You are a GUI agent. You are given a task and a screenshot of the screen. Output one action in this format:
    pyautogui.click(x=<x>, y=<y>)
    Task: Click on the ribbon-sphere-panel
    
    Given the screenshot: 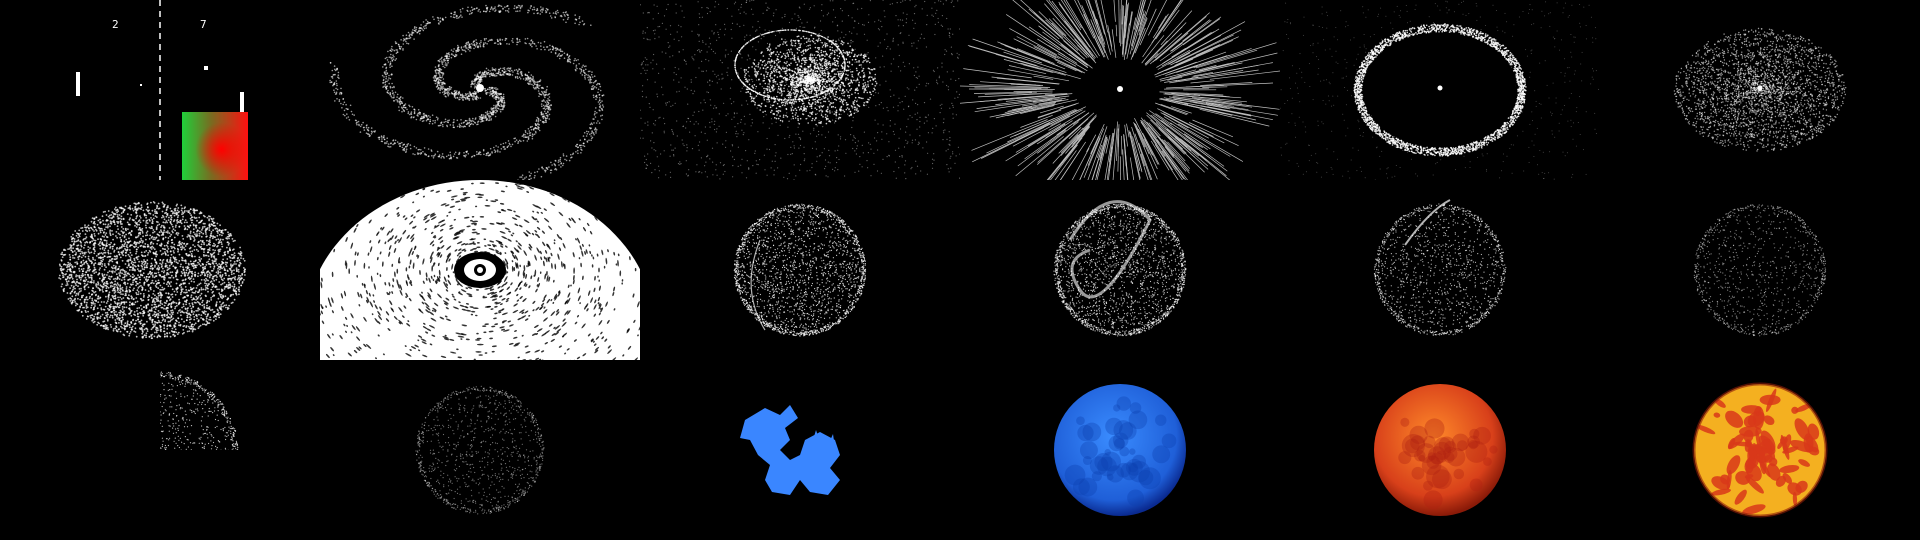 What is the action you would take?
    pyautogui.click(x=1120, y=270)
    